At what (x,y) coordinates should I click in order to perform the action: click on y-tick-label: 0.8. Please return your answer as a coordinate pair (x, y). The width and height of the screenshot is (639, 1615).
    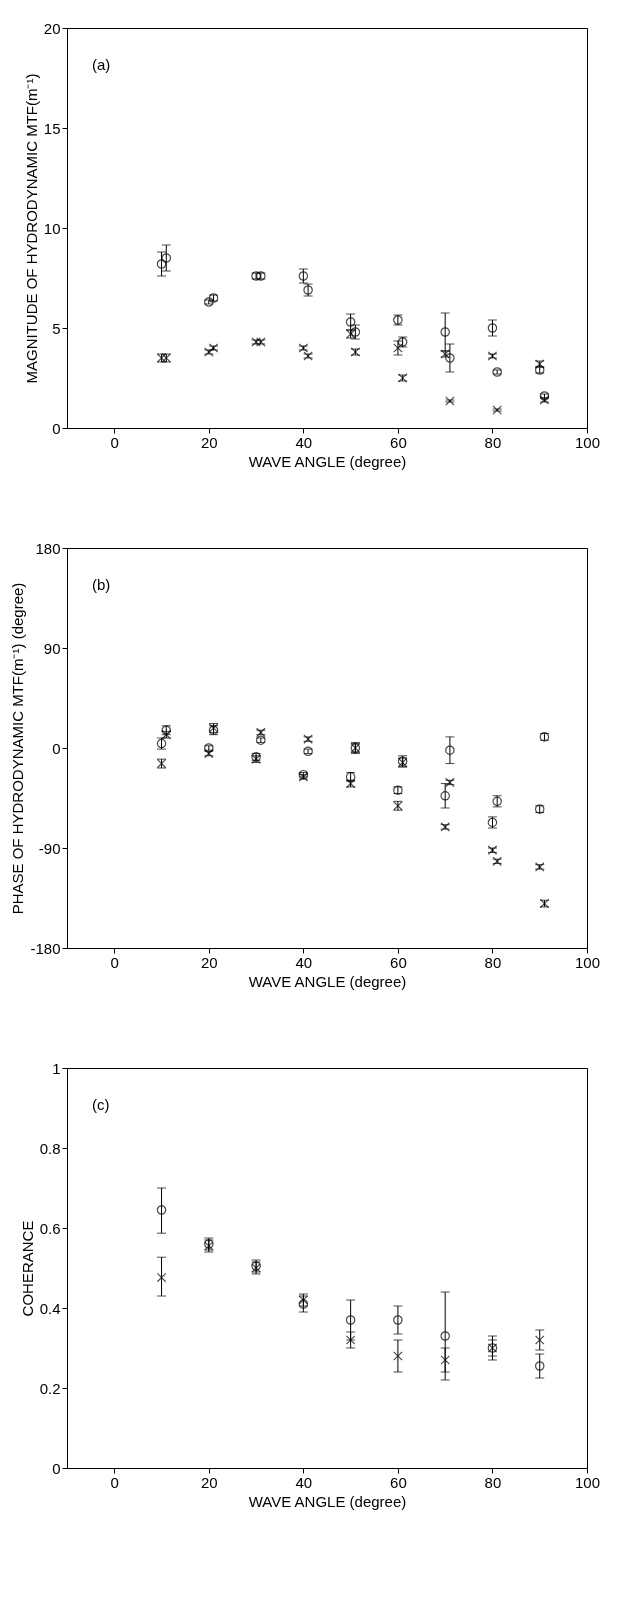
    Looking at the image, I should click on (50, 1148).